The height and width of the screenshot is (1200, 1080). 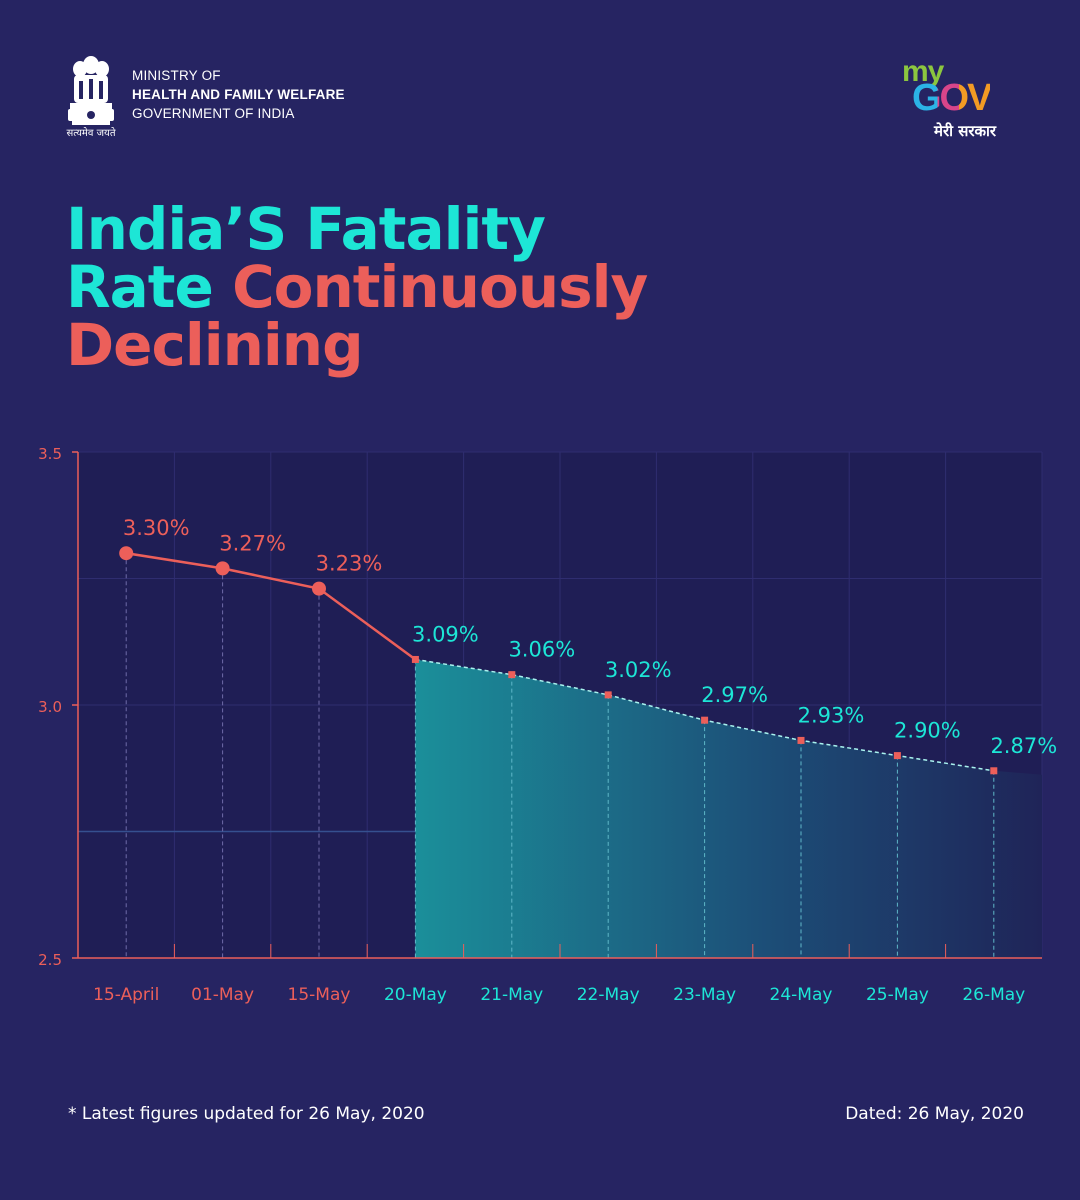 I want to click on data-label: 3.27%, so click(x=252, y=543).